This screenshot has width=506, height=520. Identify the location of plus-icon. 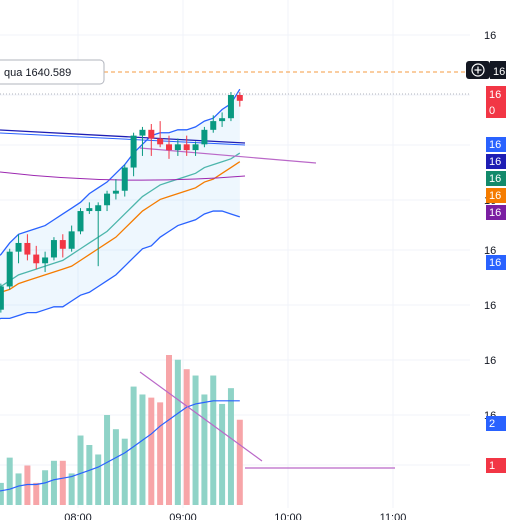
(478, 70).